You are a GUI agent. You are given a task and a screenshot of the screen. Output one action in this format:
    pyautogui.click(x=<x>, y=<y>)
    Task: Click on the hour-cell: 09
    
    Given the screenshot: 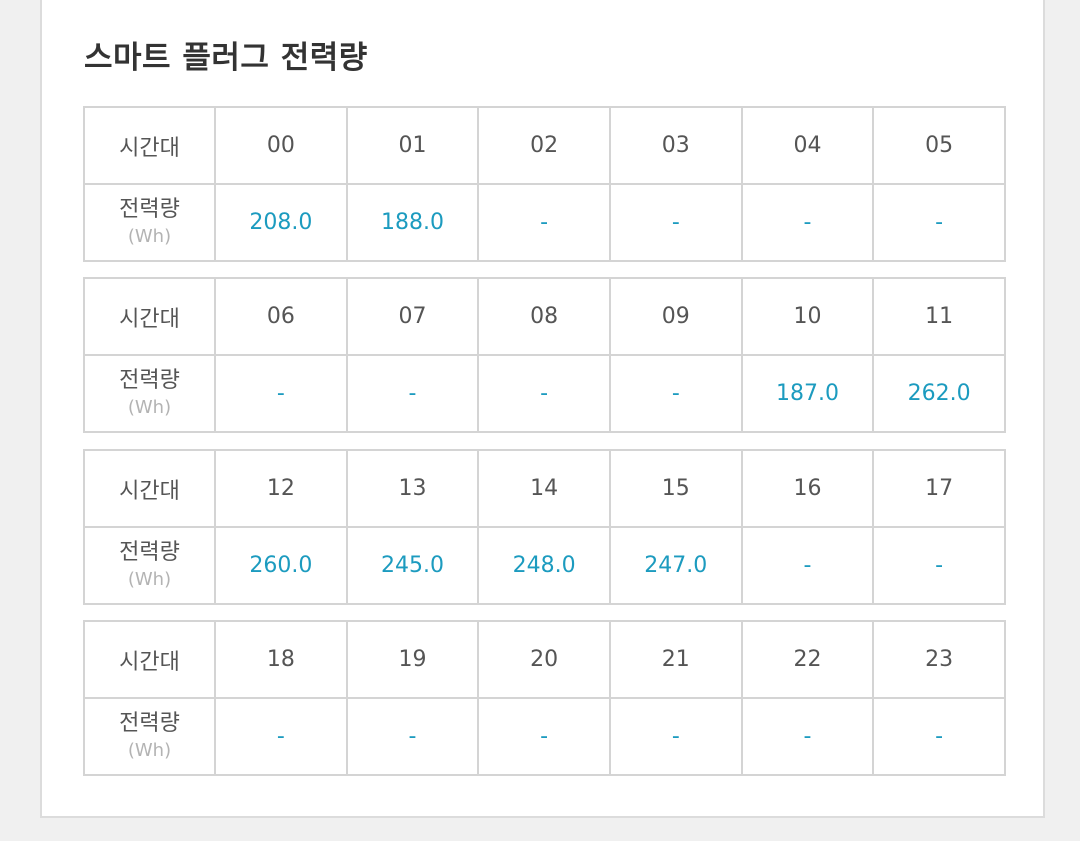 What is the action you would take?
    pyautogui.click(x=675, y=316)
    